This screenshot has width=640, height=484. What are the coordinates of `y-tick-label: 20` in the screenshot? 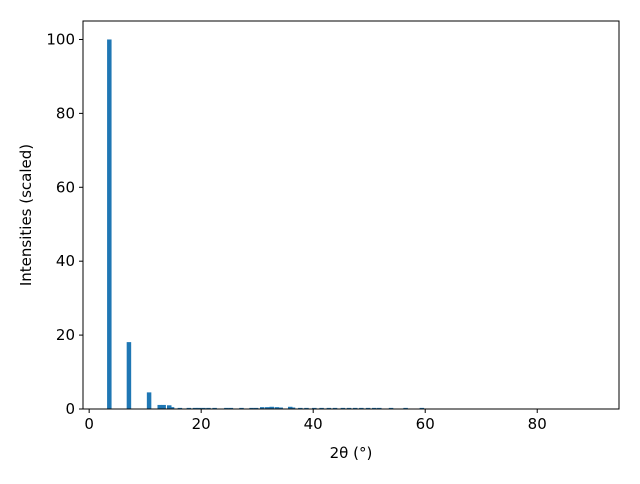 It's located at (65, 335).